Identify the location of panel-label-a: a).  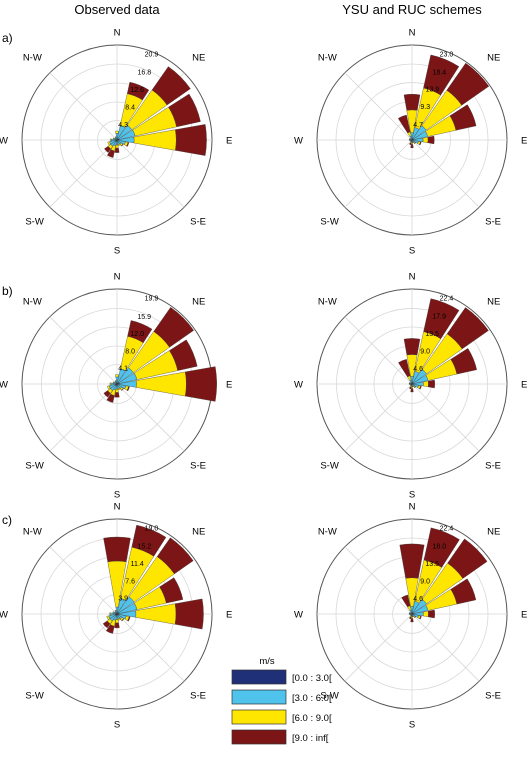
(7, 38).